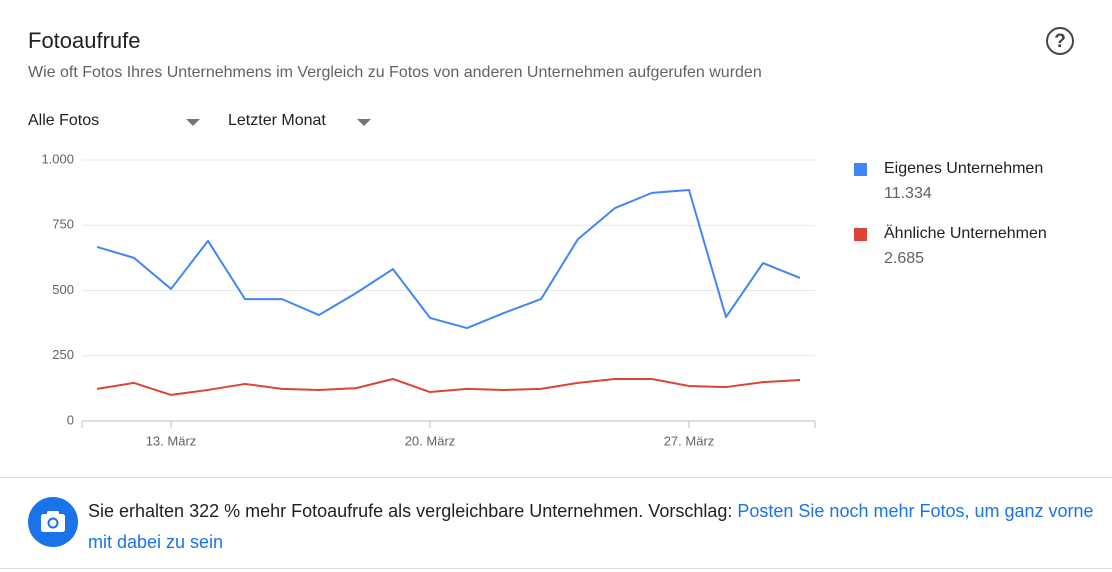  What do you see at coordinates (63, 289) in the screenshot?
I see `y-tick-label: 500` at bounding box center [63, 289].